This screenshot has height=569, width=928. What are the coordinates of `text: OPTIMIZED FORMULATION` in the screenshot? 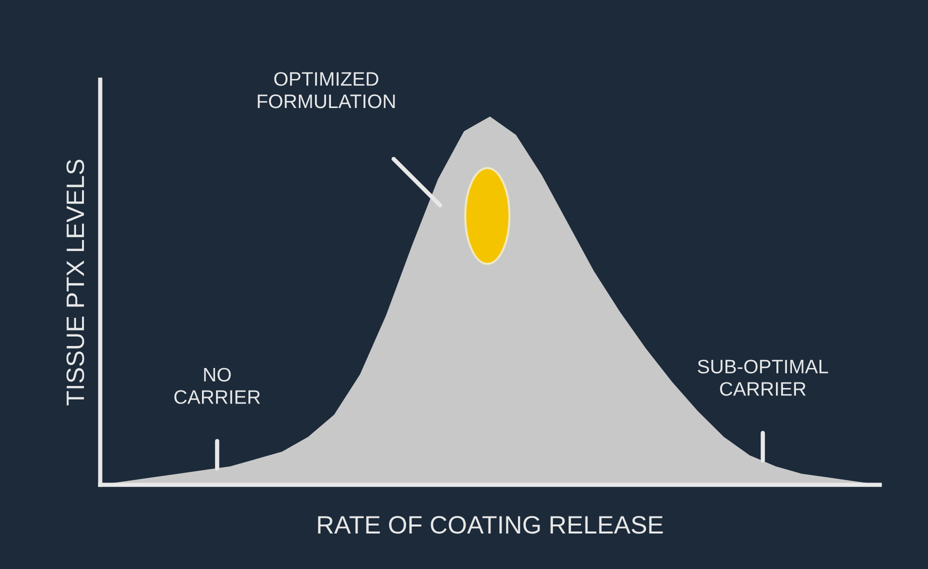 It's located at (326, 90).